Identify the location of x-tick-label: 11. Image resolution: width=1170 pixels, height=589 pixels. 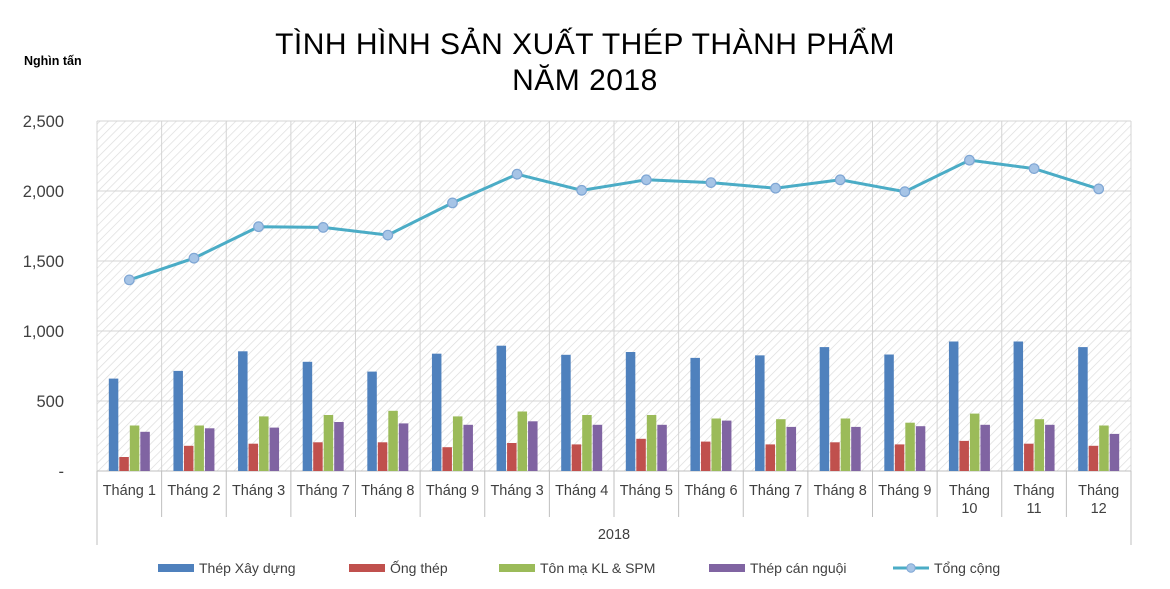
(1034, 509).